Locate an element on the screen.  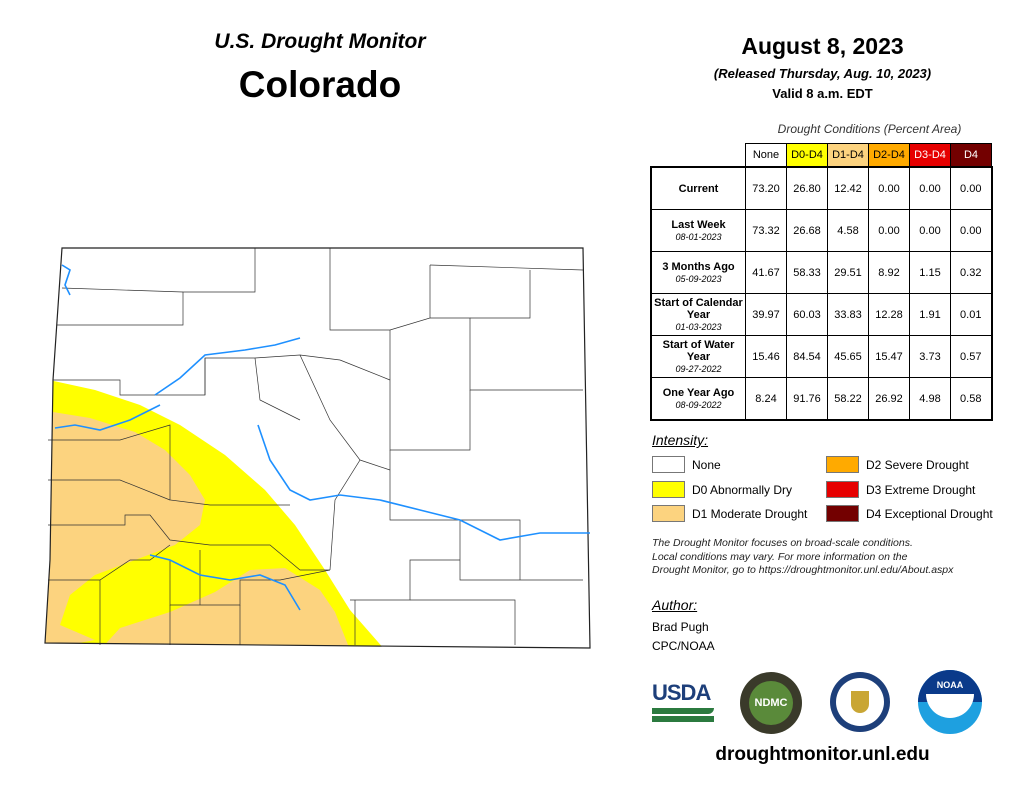
author-title: Author: is located at coordinates (675, 605).